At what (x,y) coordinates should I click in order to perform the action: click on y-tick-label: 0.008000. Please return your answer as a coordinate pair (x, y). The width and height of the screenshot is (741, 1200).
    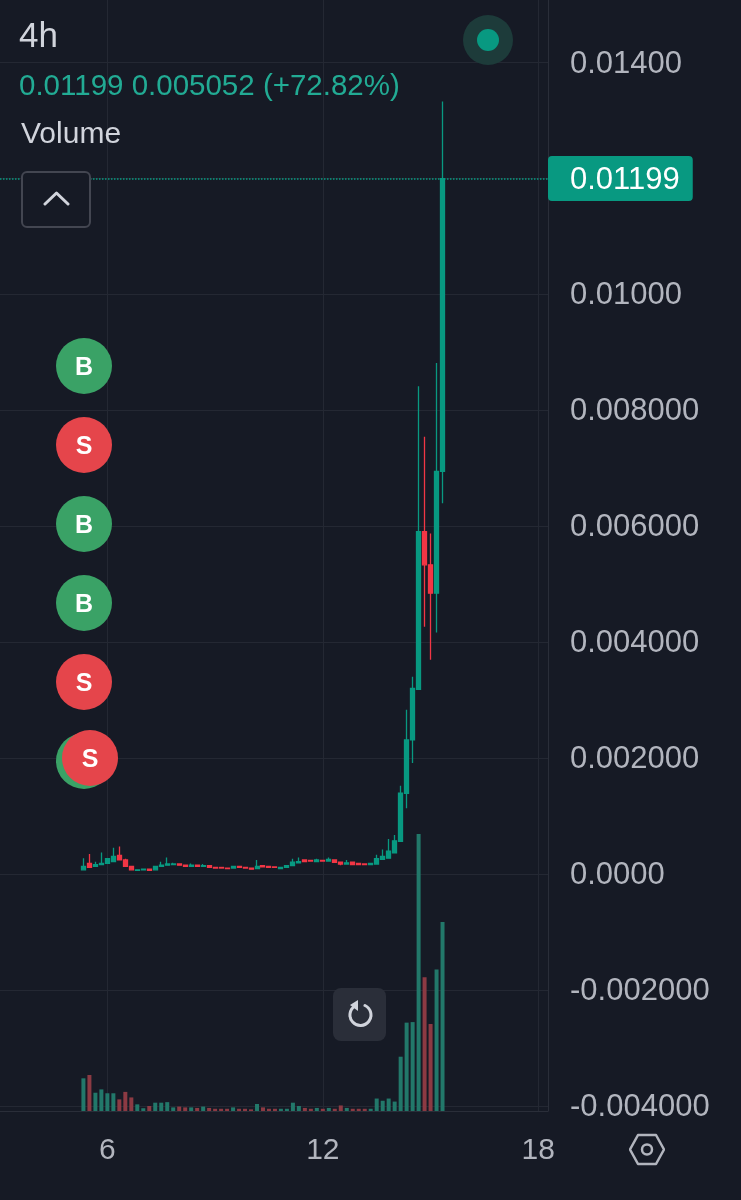
    Looking at the image, I should click on (635, 410).